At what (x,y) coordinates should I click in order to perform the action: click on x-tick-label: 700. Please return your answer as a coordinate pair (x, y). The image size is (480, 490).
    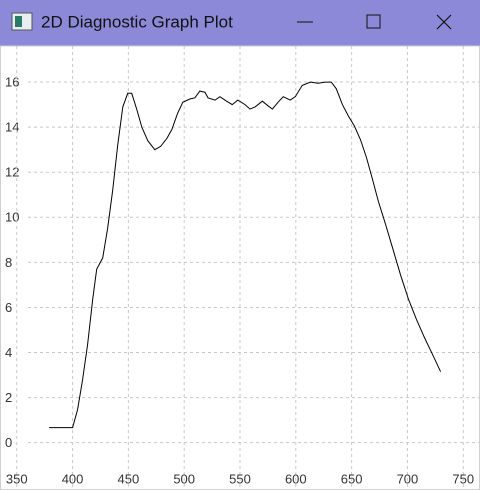
    Looking at the image, I should click on (408, 478).